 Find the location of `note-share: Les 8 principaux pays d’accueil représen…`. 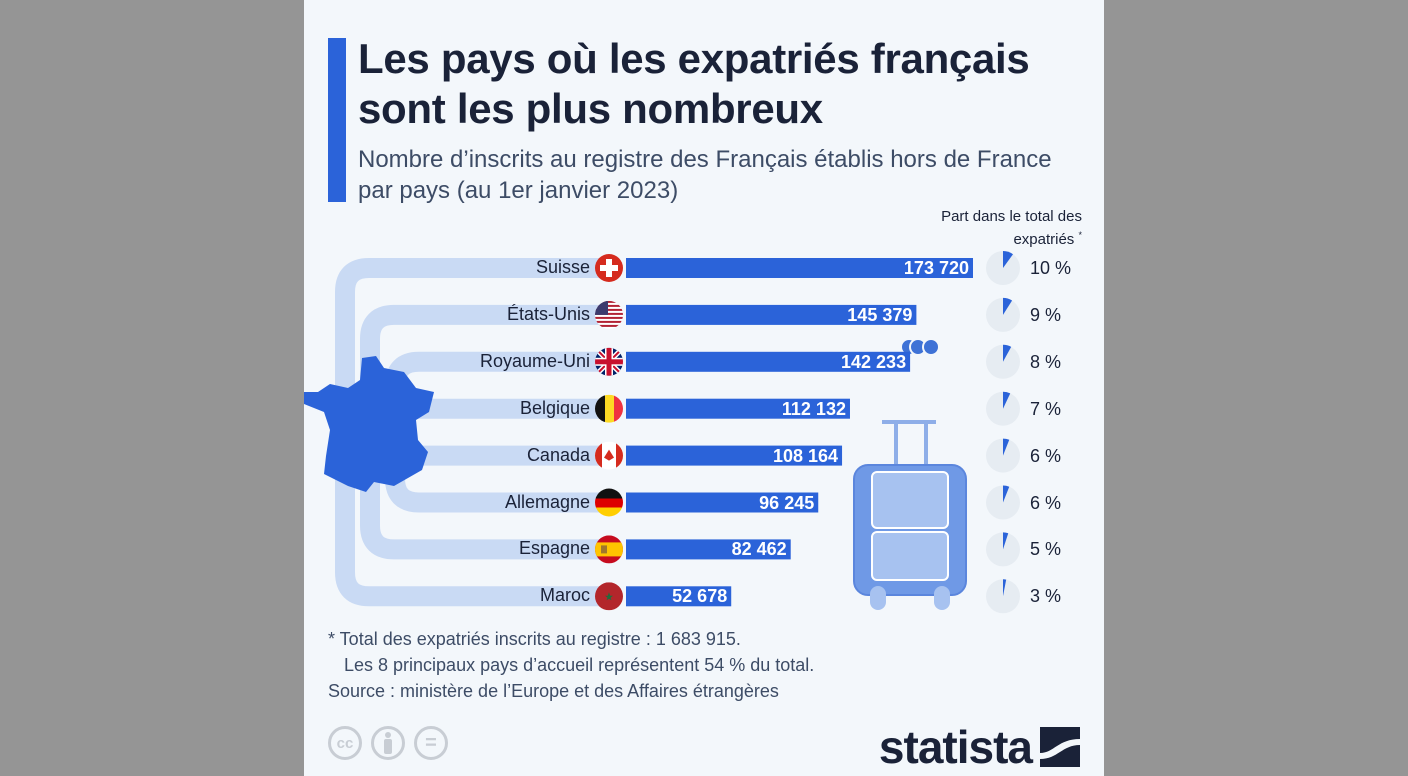

note-share: Les 8 principaux pays d’accueil représen… is located at coordinates (579, 665).